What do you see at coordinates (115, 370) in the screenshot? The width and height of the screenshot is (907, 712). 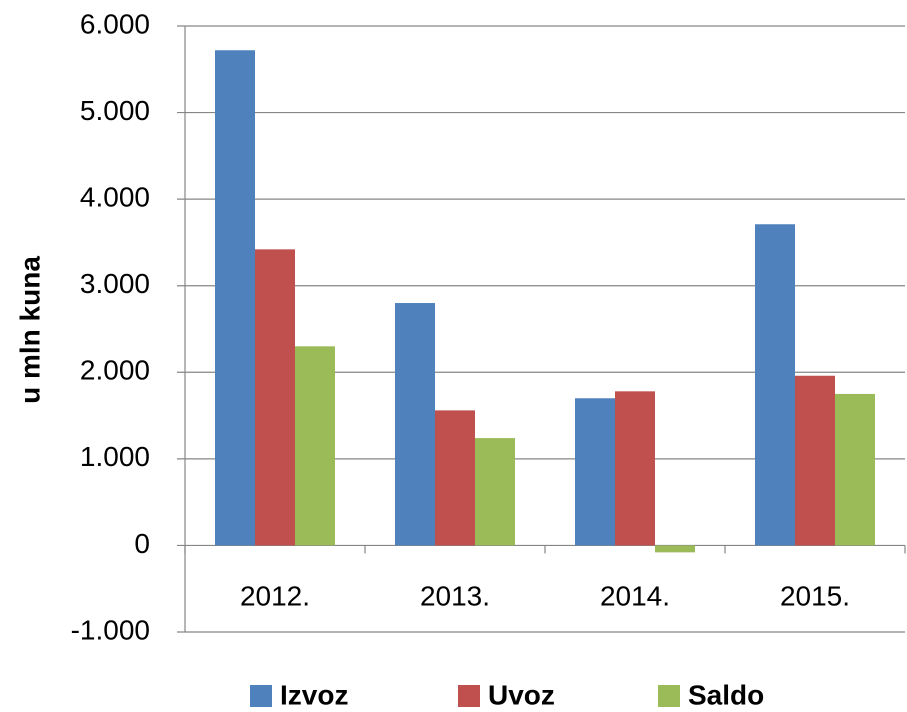 I see `y-tick-label: 2.000` at bounding box center [115, 370].